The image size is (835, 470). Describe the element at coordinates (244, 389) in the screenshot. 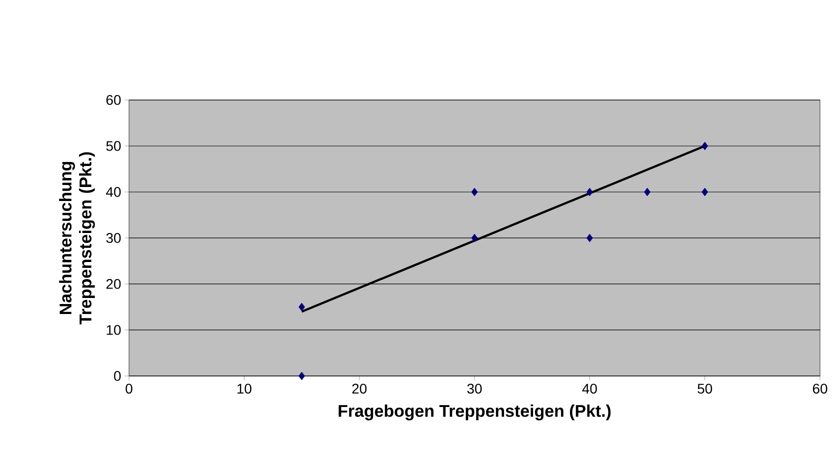

I see `x-tick-label: 10` at that location.